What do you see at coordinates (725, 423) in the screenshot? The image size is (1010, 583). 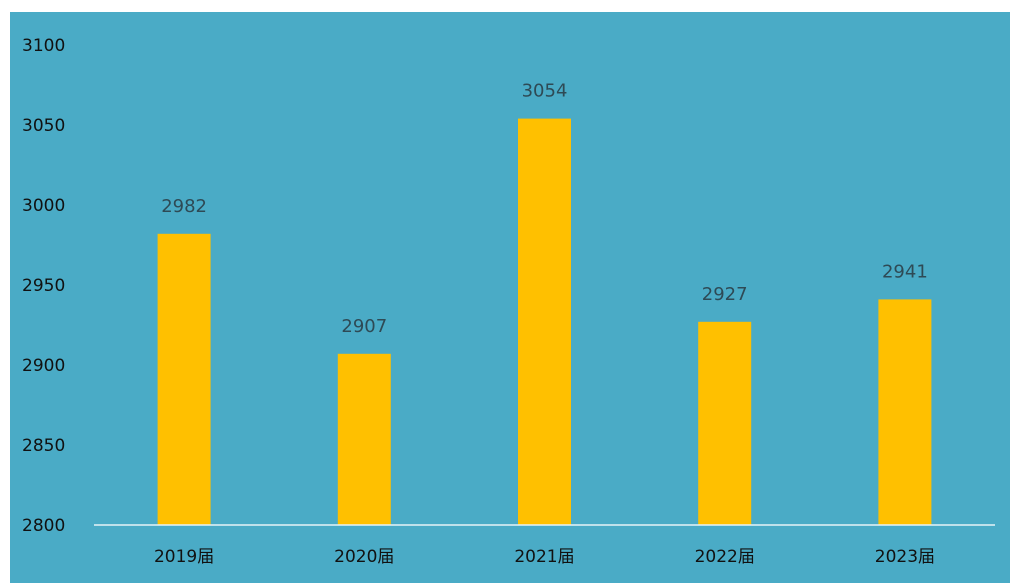 I see `bar-2022届` at bounding box center [725, 423].